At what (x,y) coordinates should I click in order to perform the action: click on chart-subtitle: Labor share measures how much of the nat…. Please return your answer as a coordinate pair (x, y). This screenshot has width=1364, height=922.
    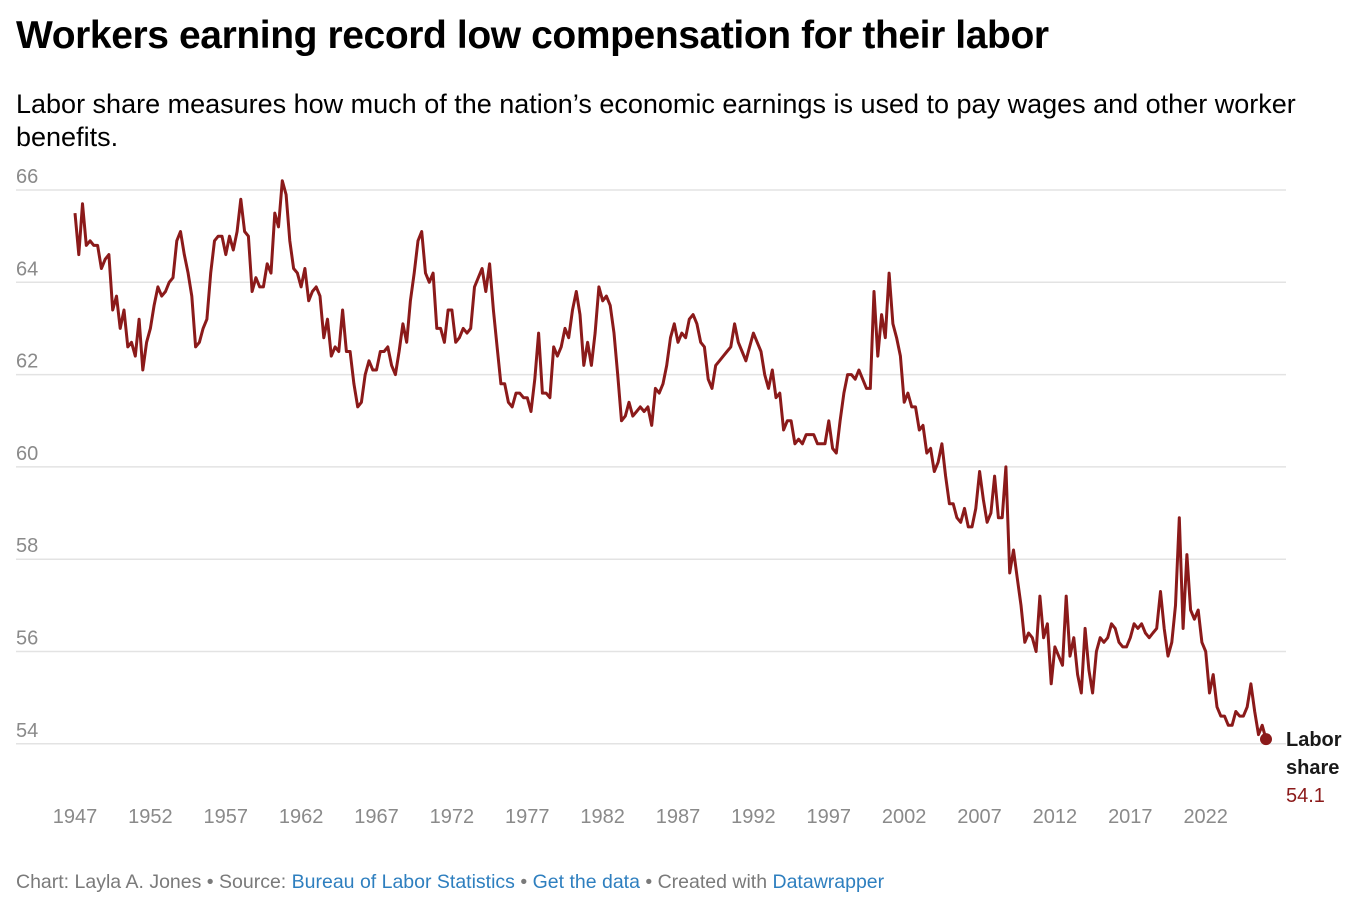
    Looking at the image, I should click on (656, 120).